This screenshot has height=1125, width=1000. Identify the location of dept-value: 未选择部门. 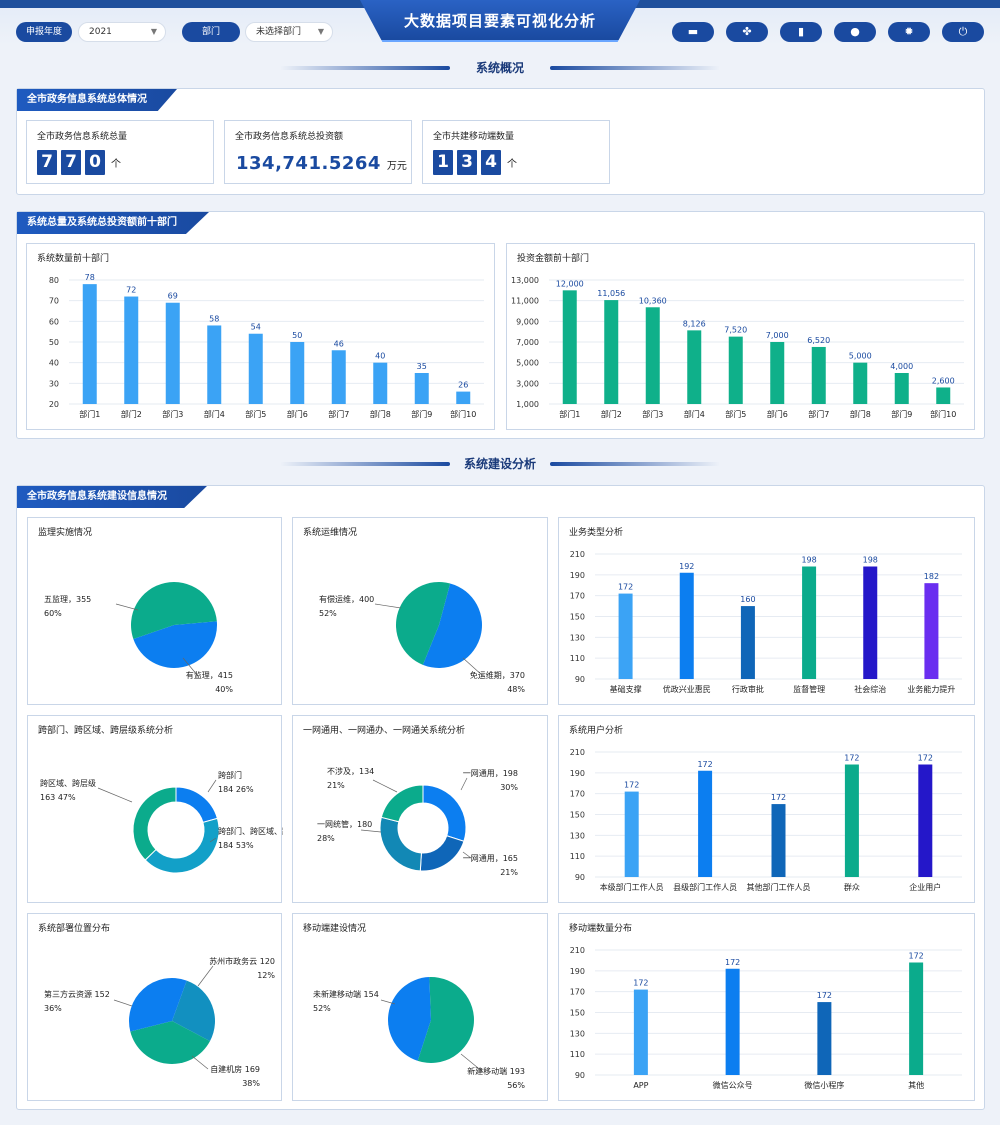
(279, 32).